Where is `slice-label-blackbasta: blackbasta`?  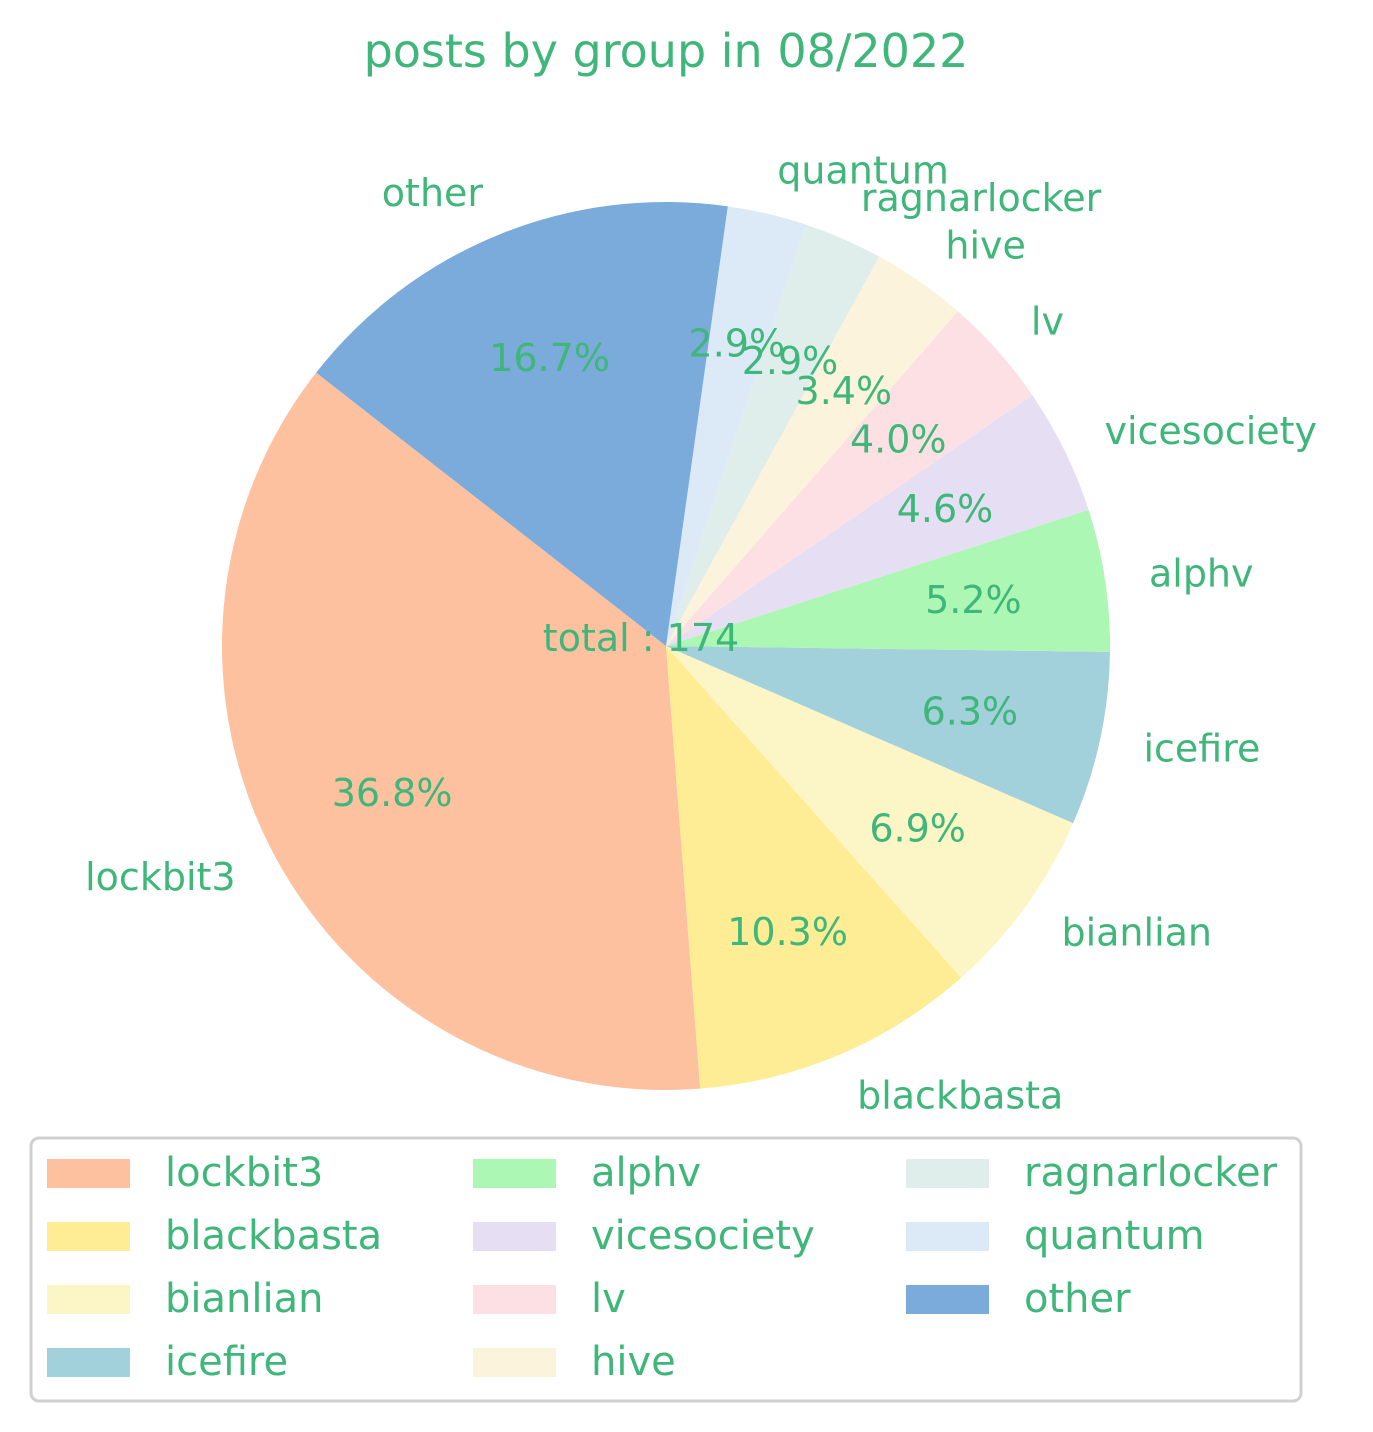
slice-label-blackbasta: blackbasta is located at coordinates (960, 1095).